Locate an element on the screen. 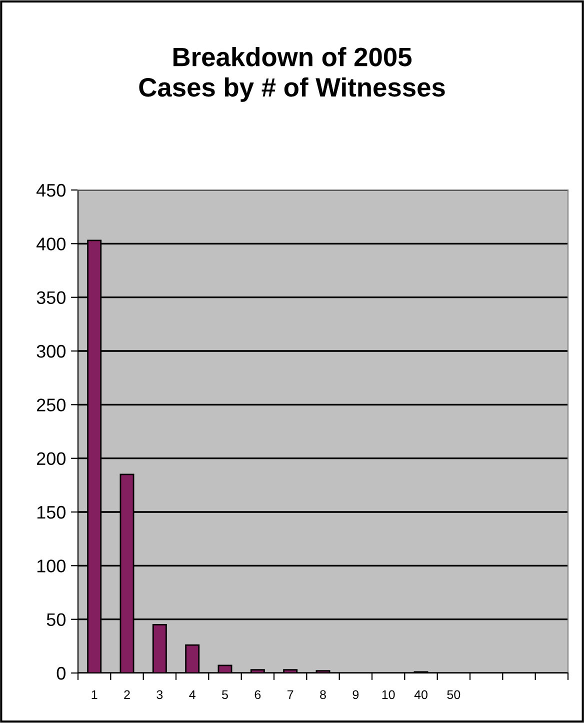 The height and width of the screenshot is (723, 584). x-tick-label: 50 is located at coordinates (453, 695).